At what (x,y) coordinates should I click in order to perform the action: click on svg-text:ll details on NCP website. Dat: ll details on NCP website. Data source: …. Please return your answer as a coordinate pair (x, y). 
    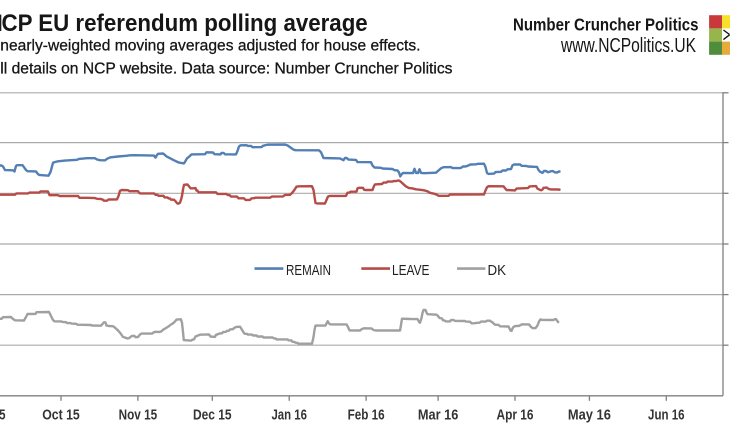
    Looking at the image, I should click on (226, 69).